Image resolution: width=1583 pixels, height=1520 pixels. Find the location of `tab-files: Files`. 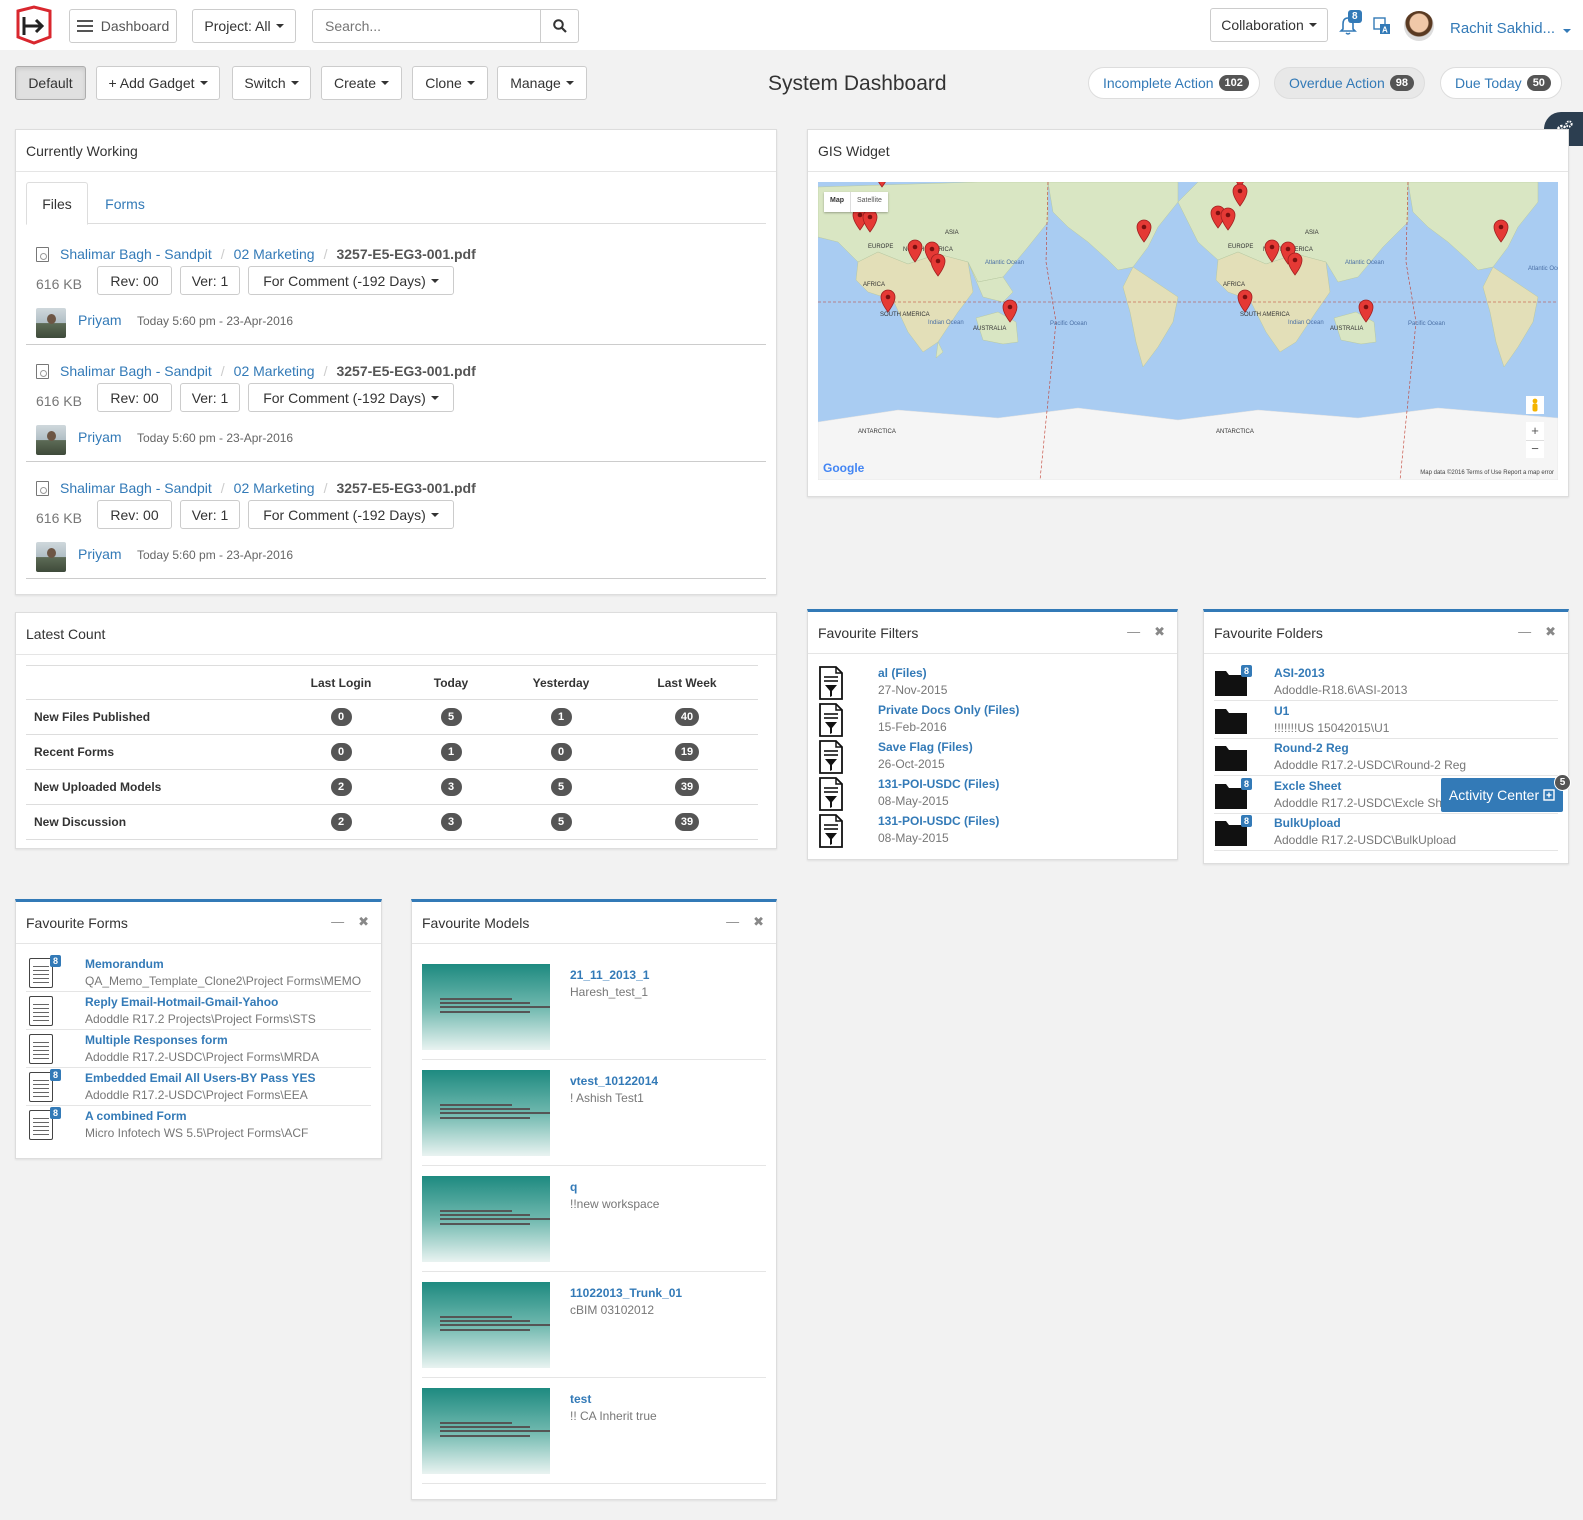

tab-files: Files is located at coordinates (57, 203).